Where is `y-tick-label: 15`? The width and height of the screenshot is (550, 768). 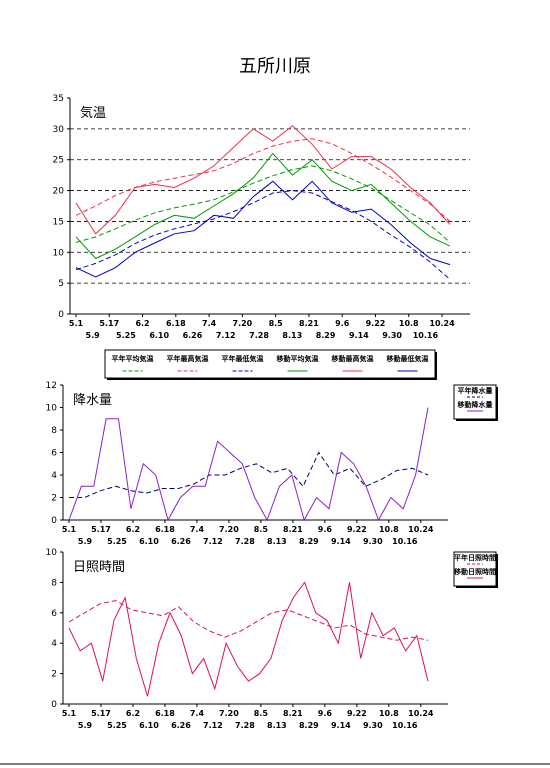 y-tick-label: 15 is located at coordinates (58, 222).